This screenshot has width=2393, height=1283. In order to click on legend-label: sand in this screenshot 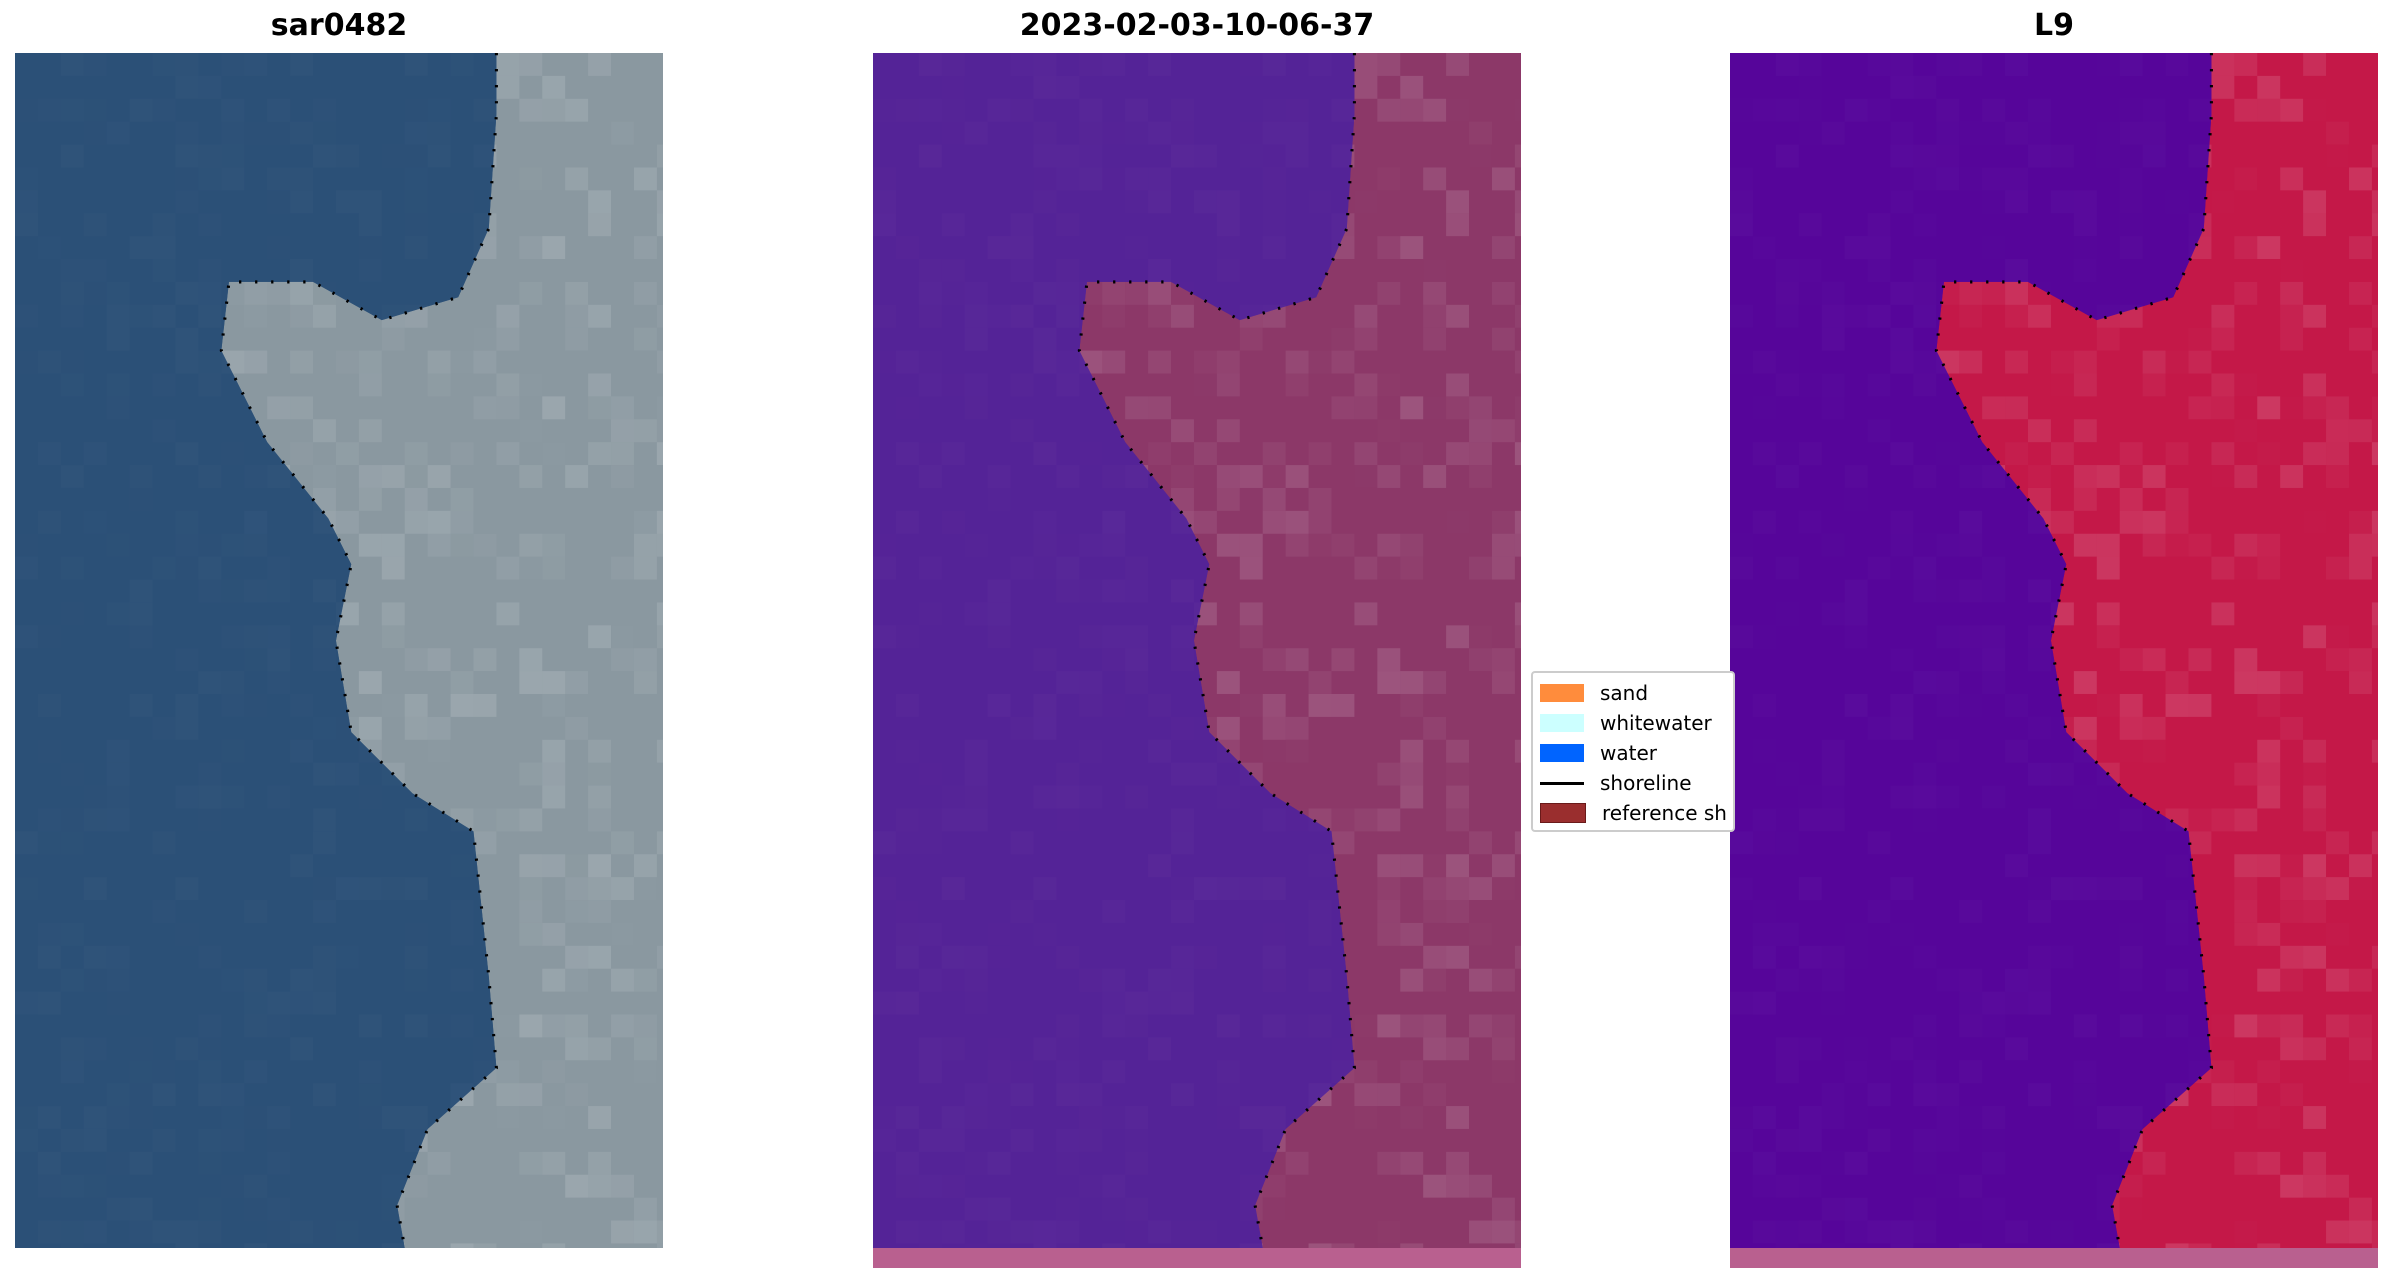, I will do `click(1624, 693)`.